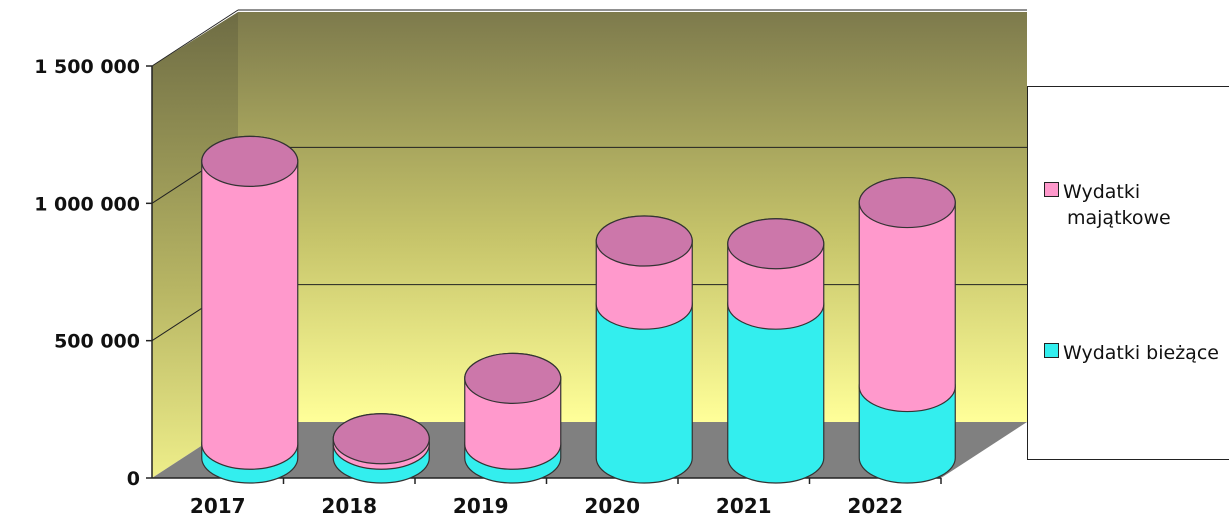  What do you see at coordinates (349, 506) in the screenshot?
I see `x-tick-label: 2018` at bounding box center [349, 506].